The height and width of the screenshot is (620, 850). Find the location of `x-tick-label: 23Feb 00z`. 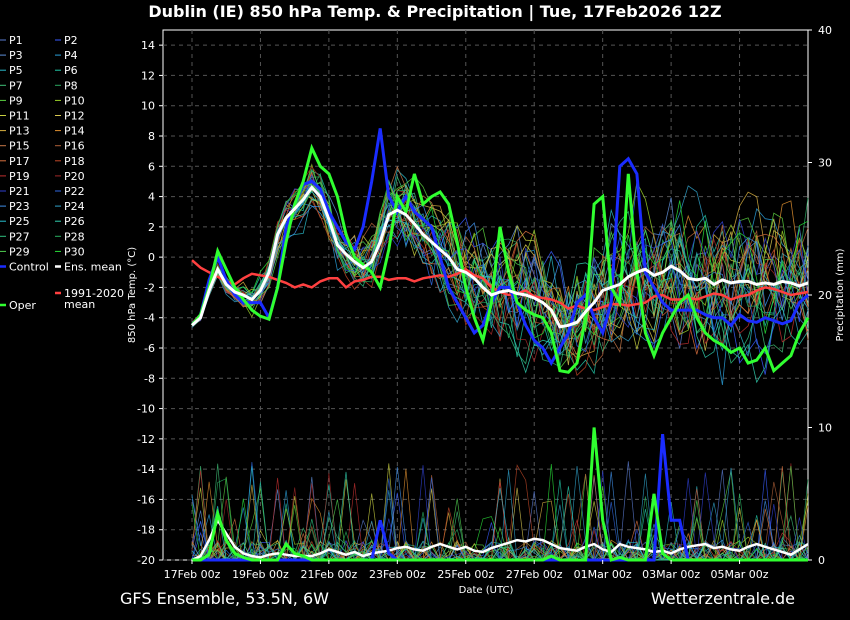

x-tick-label: 23Feb 00z is located at coordinates (397, 574).